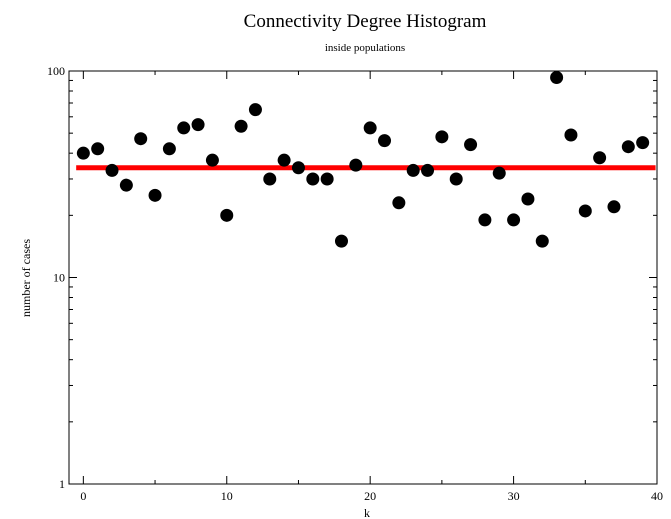  I want to click on y-tick-label: 1, so click(62, 484).